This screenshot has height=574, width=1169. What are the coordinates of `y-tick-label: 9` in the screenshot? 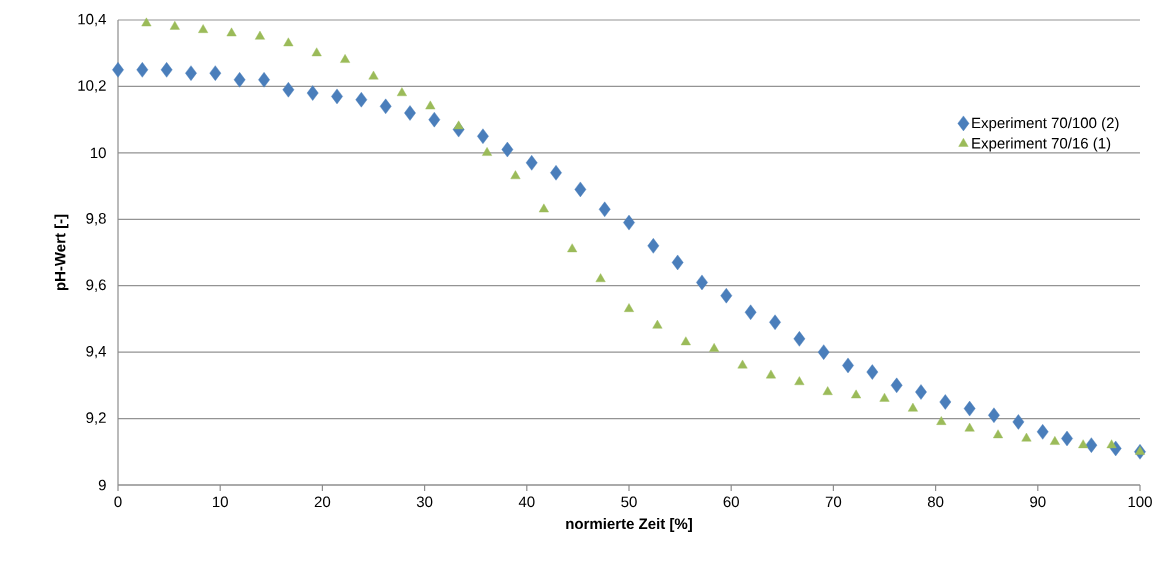 It's located at (102, 485).